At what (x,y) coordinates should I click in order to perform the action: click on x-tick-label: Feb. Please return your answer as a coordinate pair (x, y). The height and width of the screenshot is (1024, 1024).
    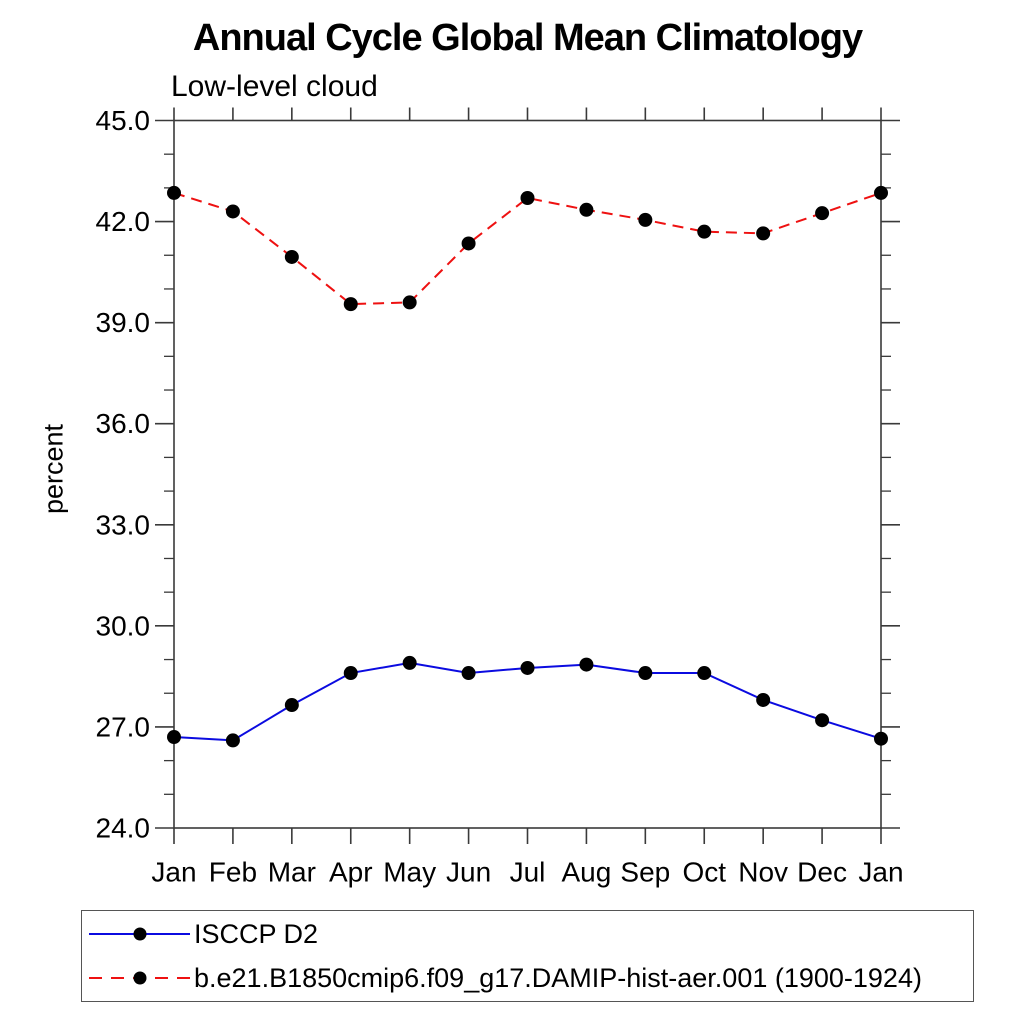
    Looking at the image, I should click on (233, 872).